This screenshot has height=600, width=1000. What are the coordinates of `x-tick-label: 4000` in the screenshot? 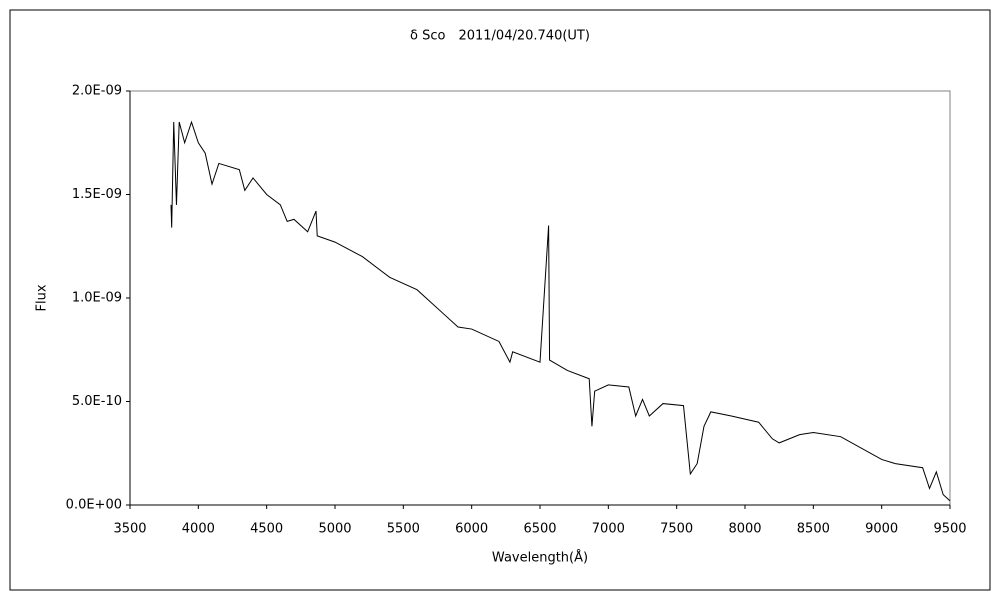 It's located at (198, 529).